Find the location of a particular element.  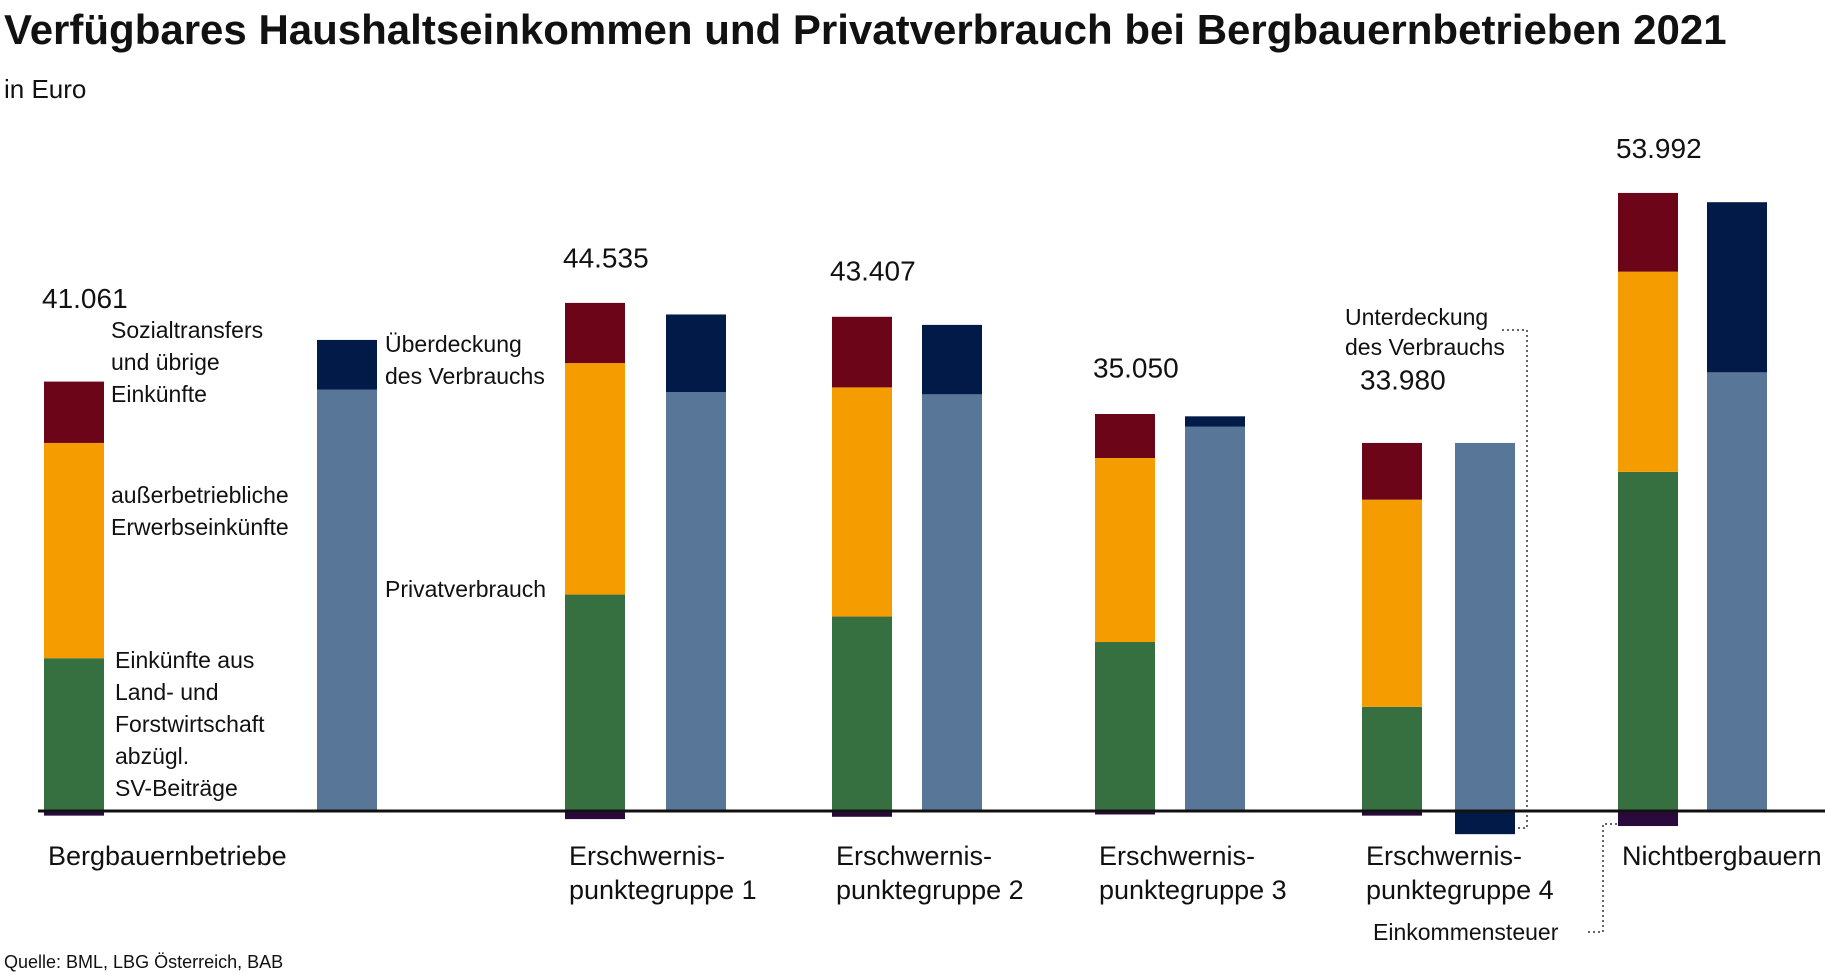

total-label: 43.407 is located at coordinates (873, 271).